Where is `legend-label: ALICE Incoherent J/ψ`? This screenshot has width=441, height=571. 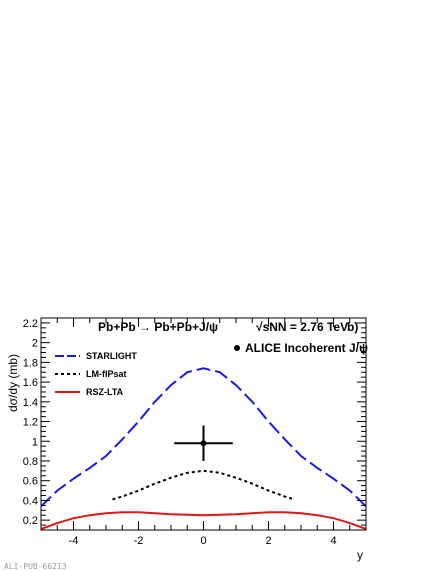
legend-label: ALICE Incoherent J/ψ is located at coordinates (306, 348).